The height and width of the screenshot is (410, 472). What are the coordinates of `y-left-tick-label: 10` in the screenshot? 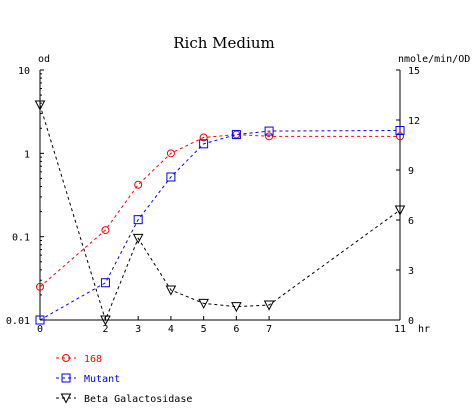 It's located at (24, 71).